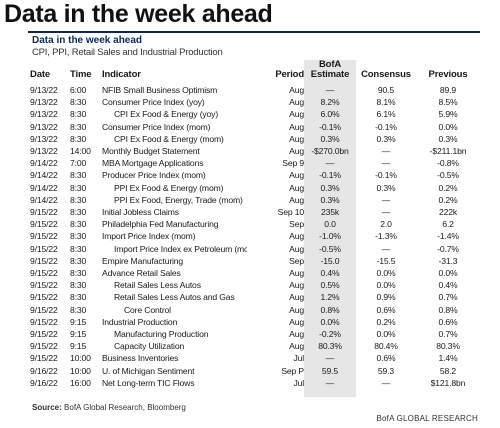 The width and height of the screenshot is (500, 428). What do you see at coordinates (448, 358) in the screenshot?
I see `table-cell: 1.4%` at bounding box center [448, 358].